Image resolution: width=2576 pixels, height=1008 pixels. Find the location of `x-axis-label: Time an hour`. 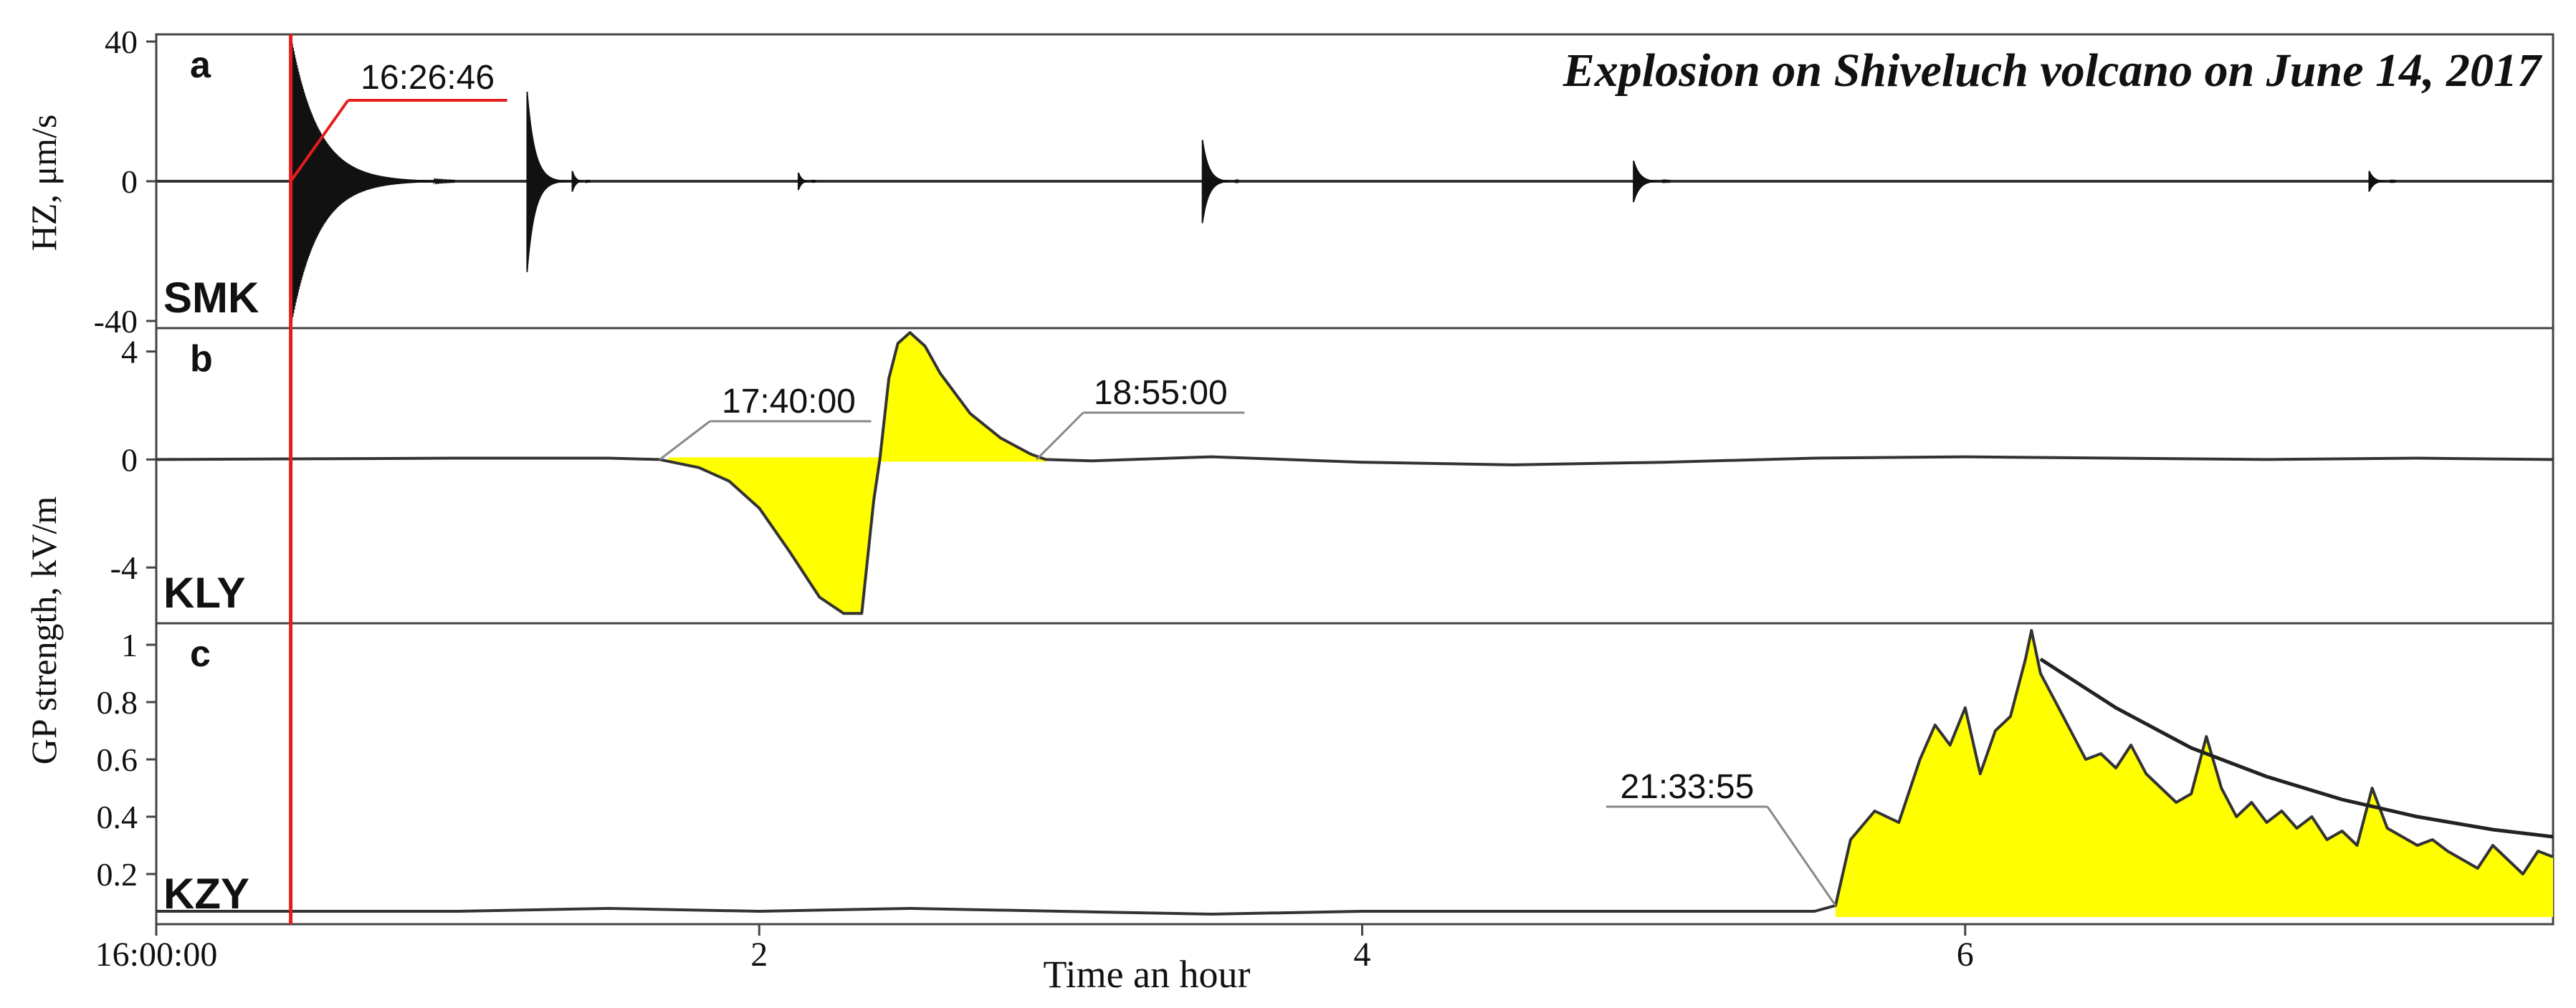

x-axis-label: Time an hour is located at coordinates (1146, 974).